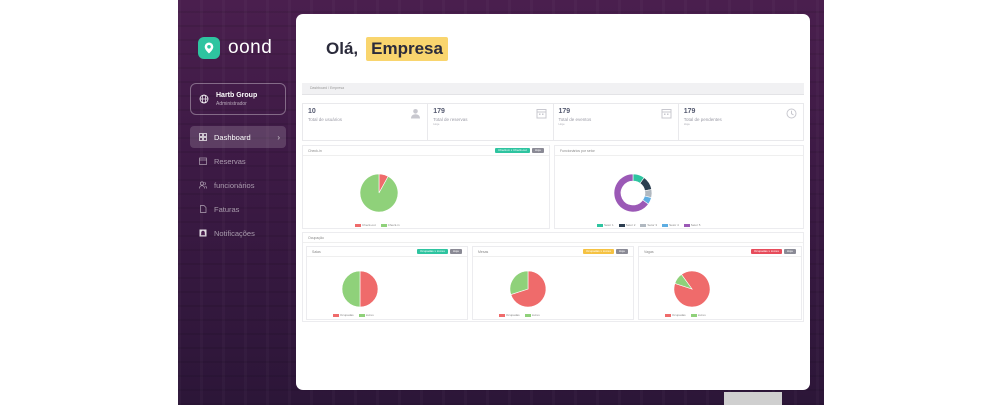 The width and height of the screenshot is (1000, 405). I want to click on legend-item-checkout: Check-out, so click(365, 225).